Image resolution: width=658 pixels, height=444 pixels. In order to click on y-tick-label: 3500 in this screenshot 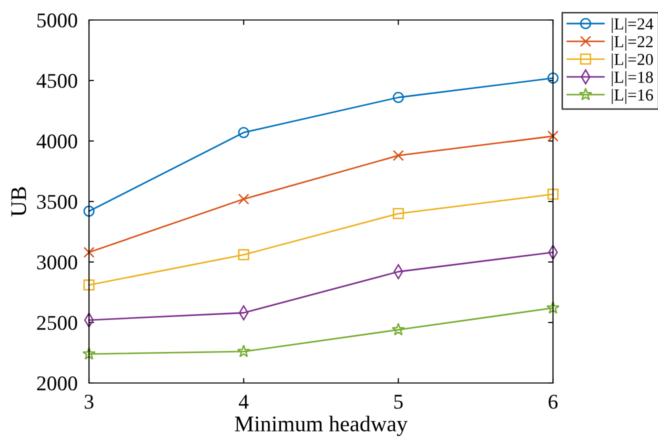, I will do `click(57, 201)`.